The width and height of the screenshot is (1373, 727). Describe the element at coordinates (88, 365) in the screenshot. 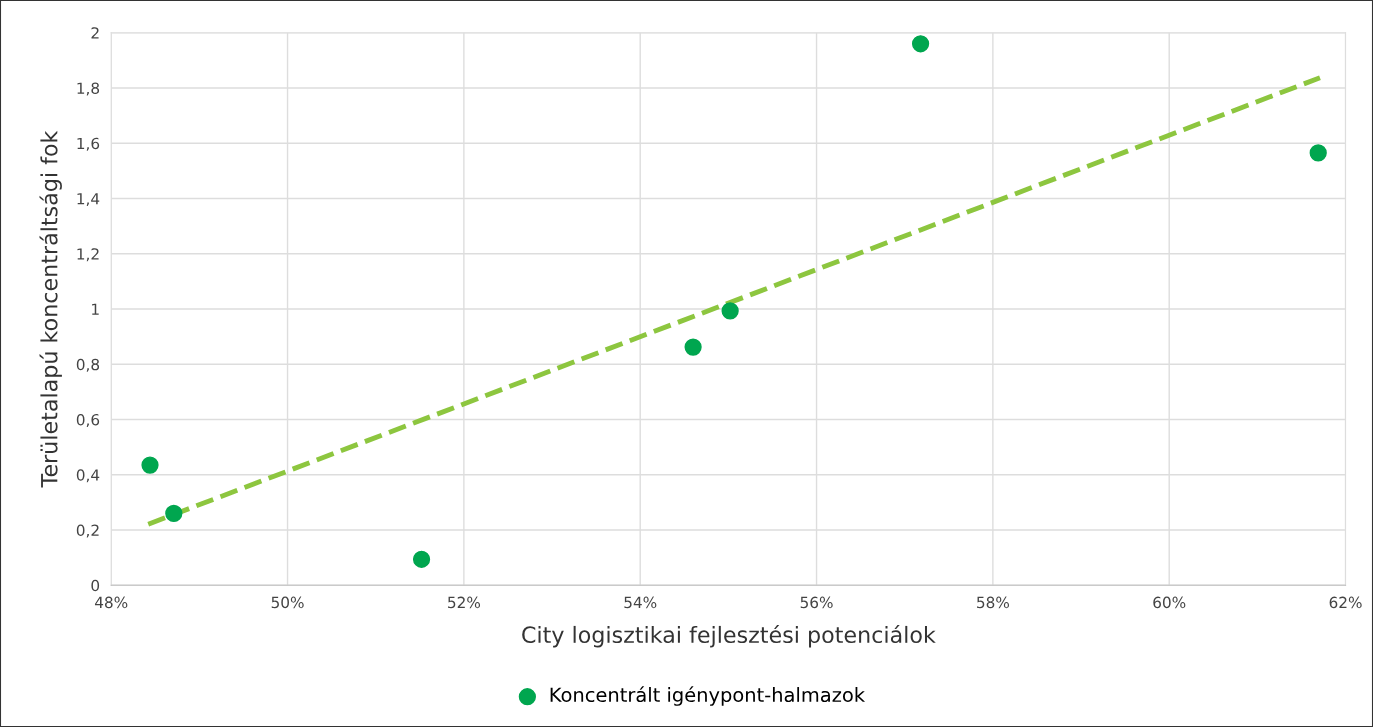

I see `y-tick-label: 0,8` at that location.